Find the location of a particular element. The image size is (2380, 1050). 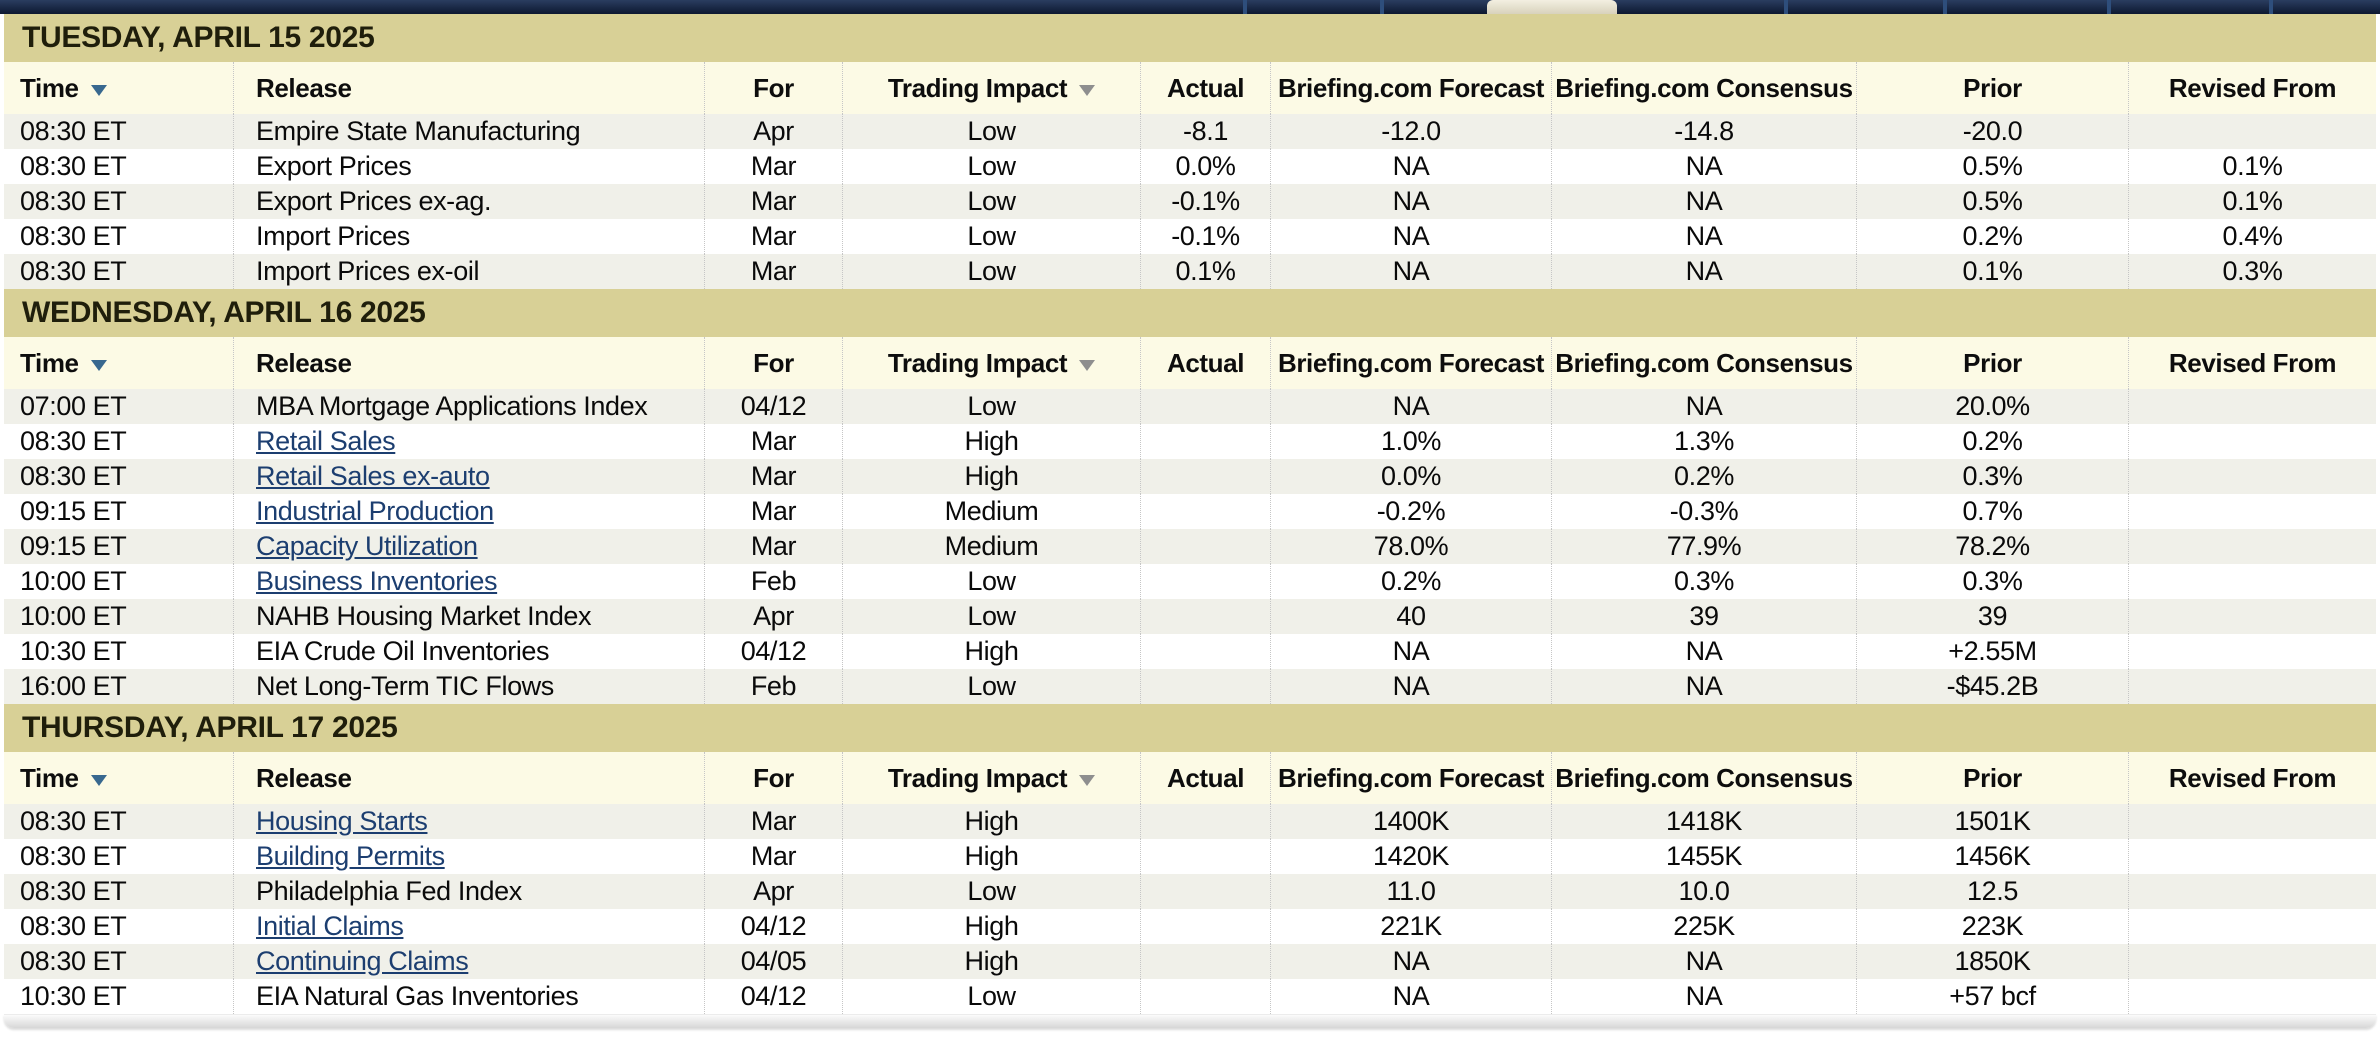

cell-prior: 0.1% is located at coordinates (1992, 271).